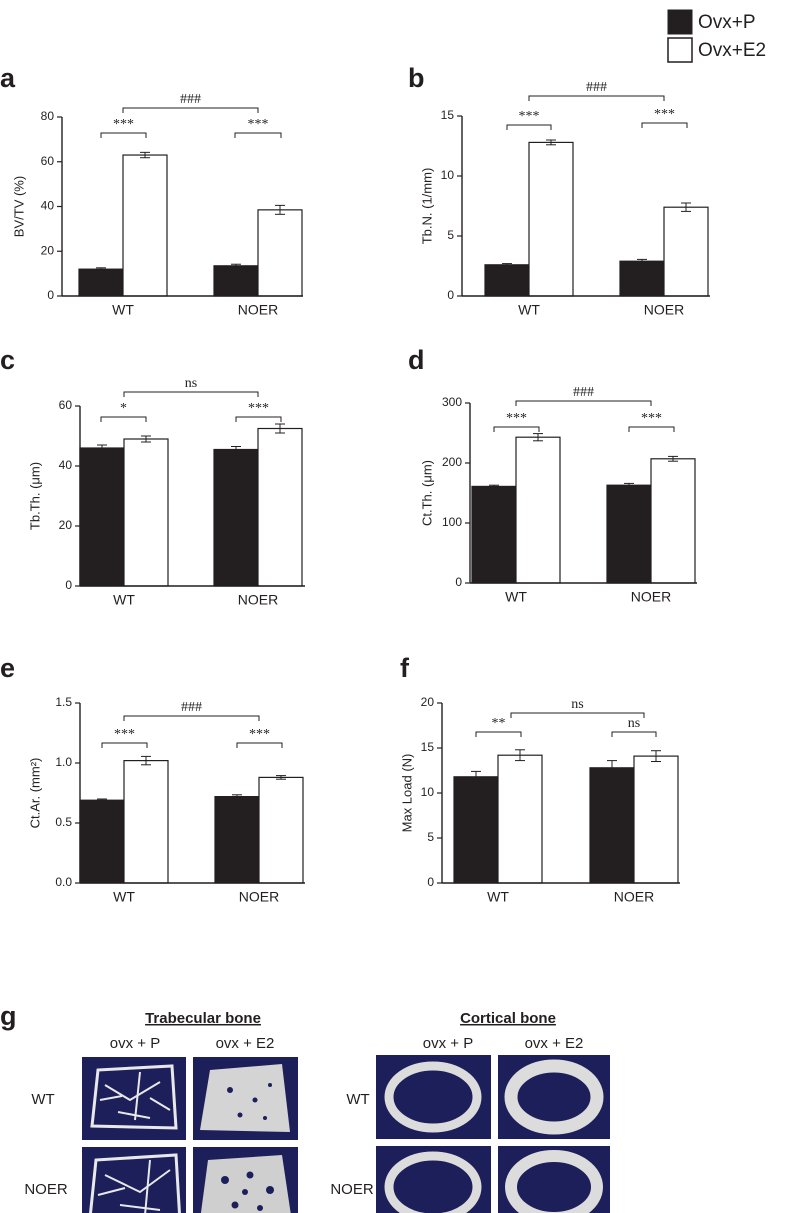 This screenshot has width=787, height=1213. Describe the element at coordinates (152, 779) in the screenshot. I see `chart-panel: e Ct.Ar. (mm²) 0.0 0.5 1.0 1.5 WT NOER *** *** ###` at that location.